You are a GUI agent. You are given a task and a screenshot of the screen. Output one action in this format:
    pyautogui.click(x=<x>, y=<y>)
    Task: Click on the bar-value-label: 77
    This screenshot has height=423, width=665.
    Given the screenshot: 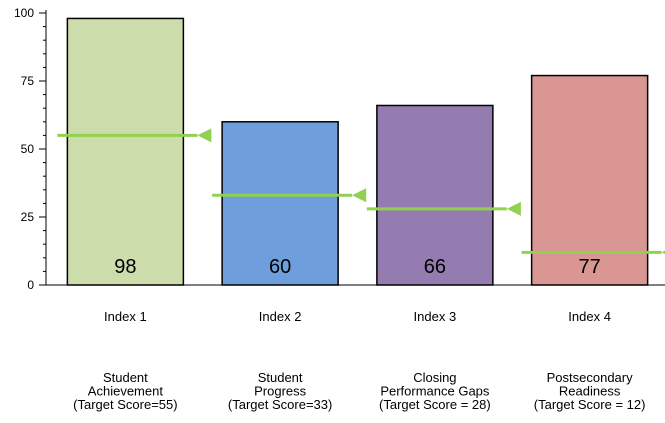 What is the action you would take?
    pyautogui.click(x=590, y=267)
    